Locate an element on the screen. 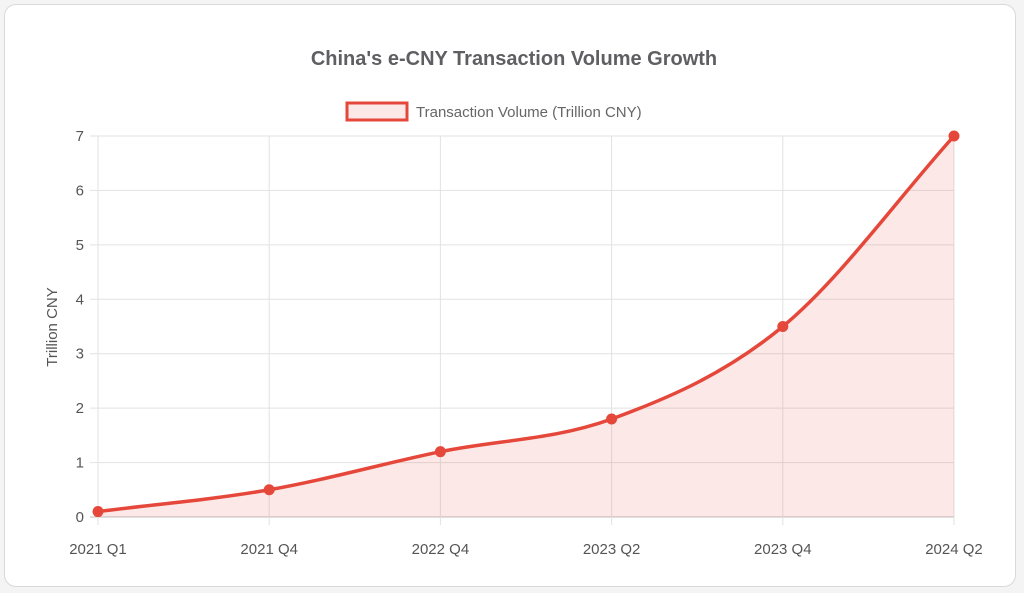 The height and width of the screenshot is (593, 1024). x-tick-label: 2023 Q2 is located at coordinates (612, 549).